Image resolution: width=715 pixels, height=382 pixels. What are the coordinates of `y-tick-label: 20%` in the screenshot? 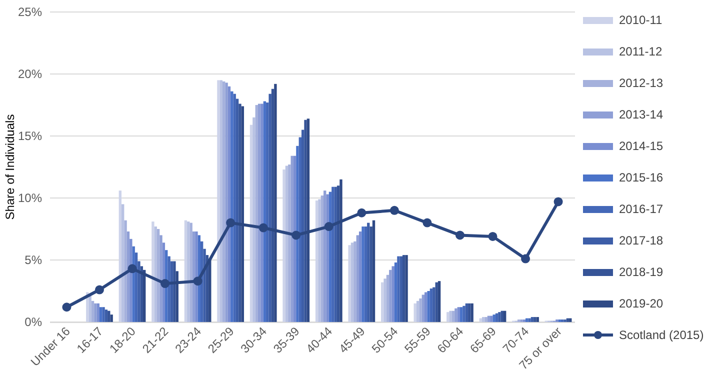 It's located at (30, 74).